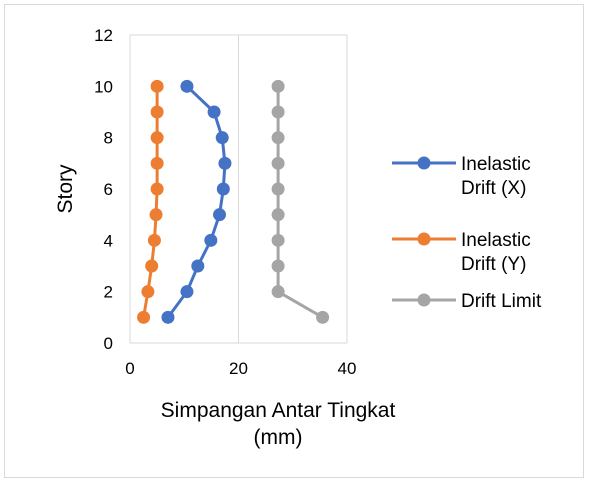 The image size is (589, 483). Describe the element at coordinates (501, 301) in the screenshot. I see `legend-label: Drift Limit` at that location.